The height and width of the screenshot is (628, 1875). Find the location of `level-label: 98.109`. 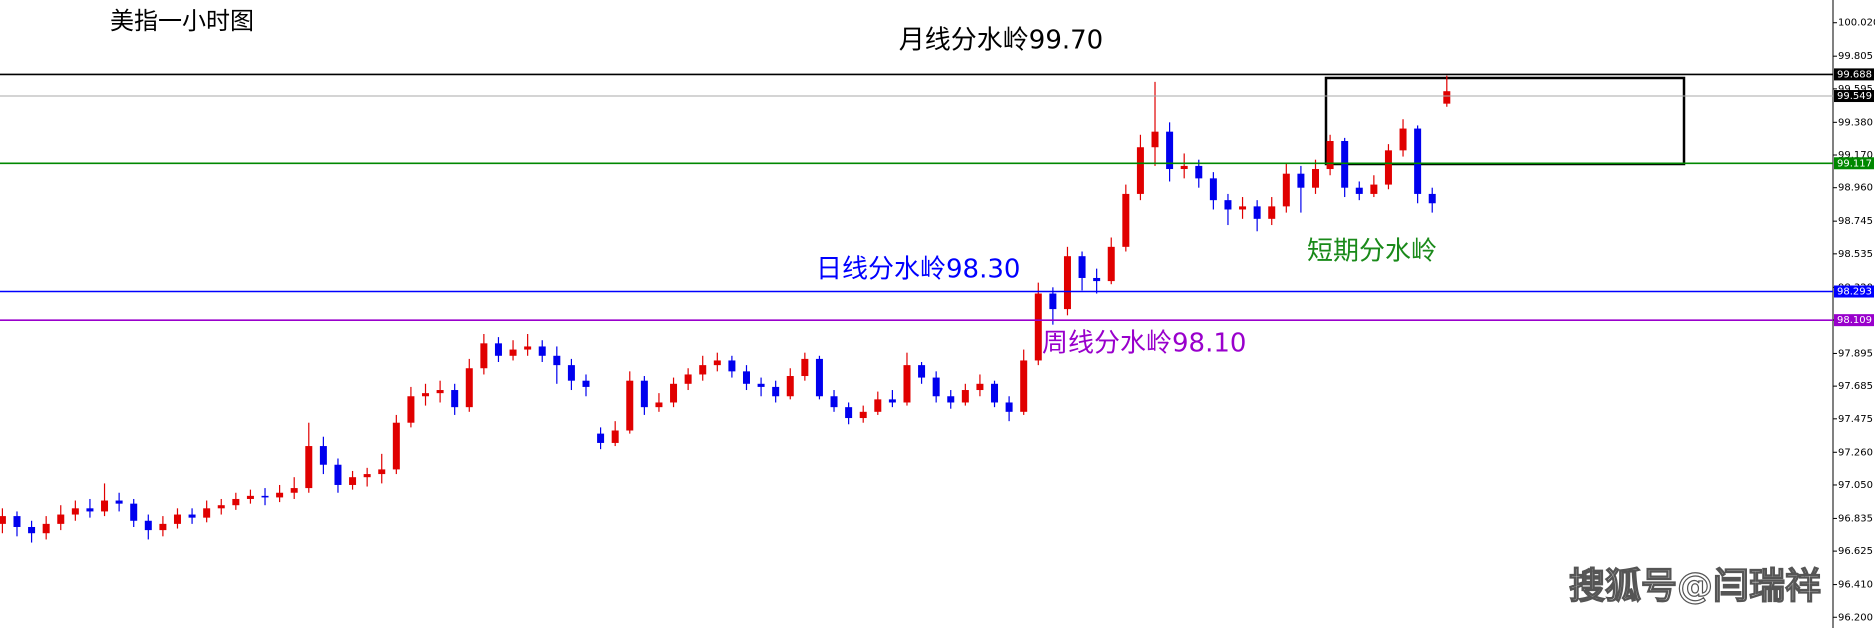

level-label: 98.109 is located at coordinates (1854, 320).